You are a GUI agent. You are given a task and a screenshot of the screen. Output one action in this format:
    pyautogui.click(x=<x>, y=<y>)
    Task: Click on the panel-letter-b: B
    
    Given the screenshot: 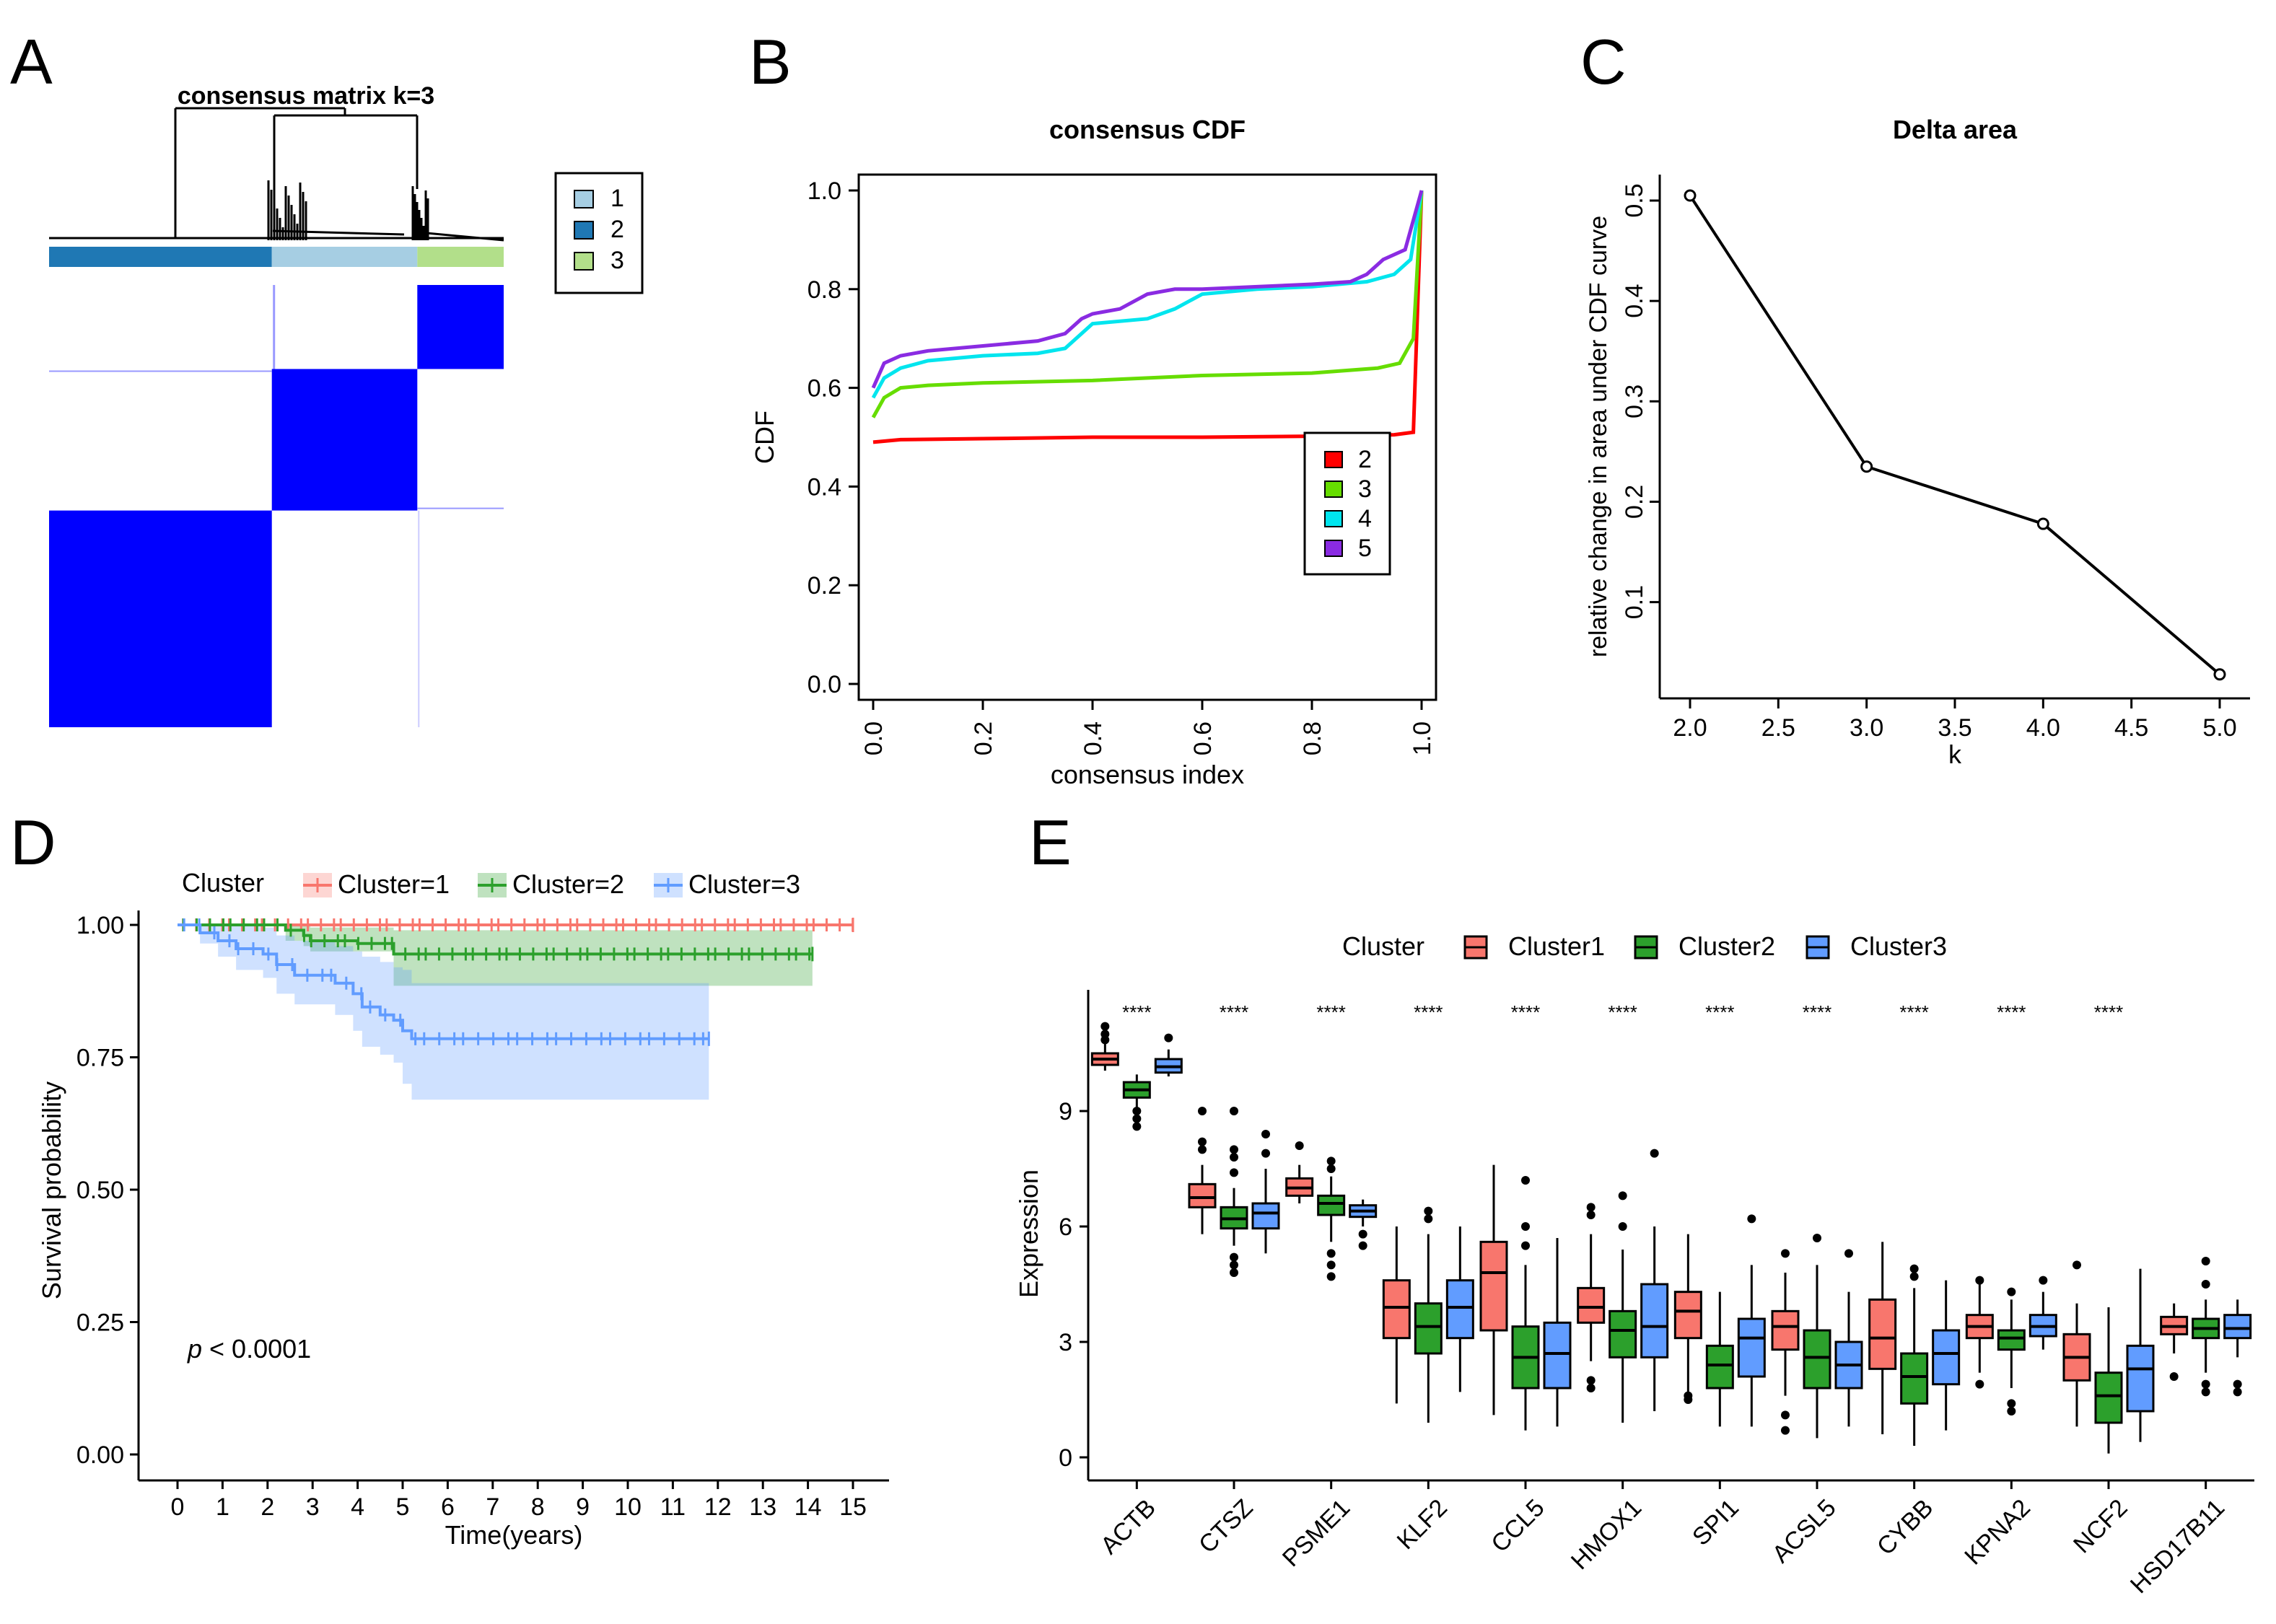 What is the action you would take?
    pyautogui.click(x=770, y=62)
    